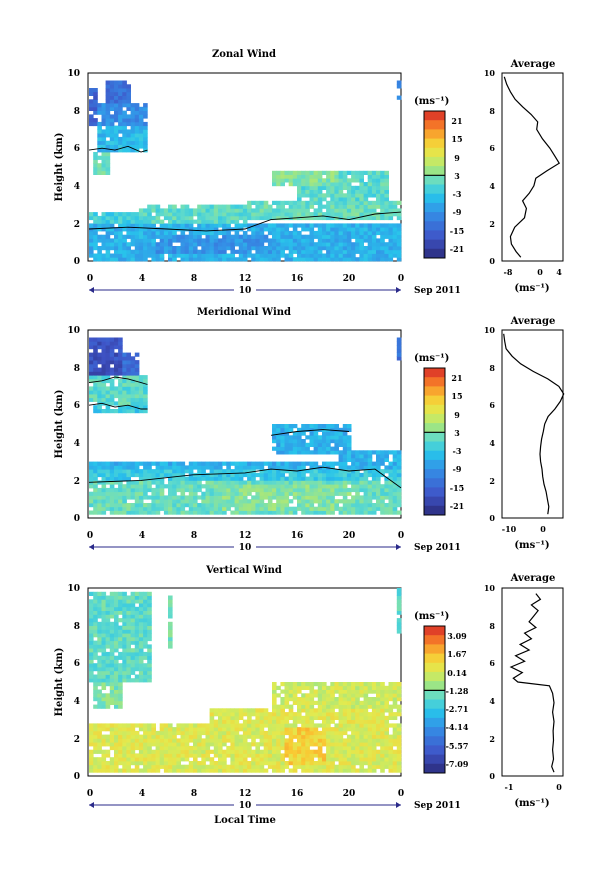  Describe the element at coordinates (456, 121) in the screenshot. I see `zonal-colorbar-tick: 21` at that location.